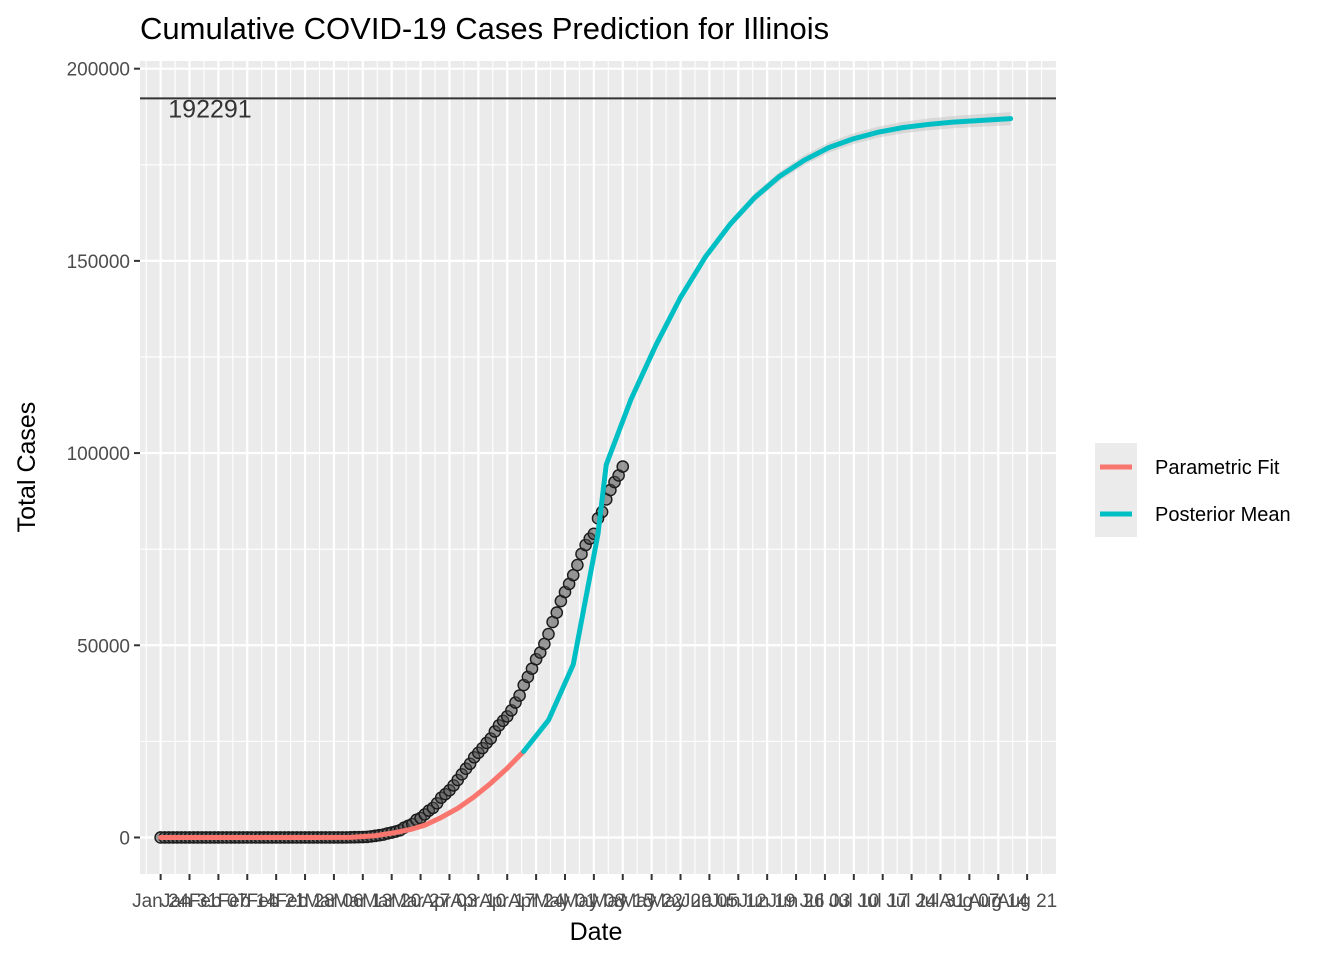 The height and width of the screenshot is (960, 1344). What do you see at coordinates (536, 901) in the screenshot?
I see `x-tick-label: Apr 24` at bounding box center [536, 901].